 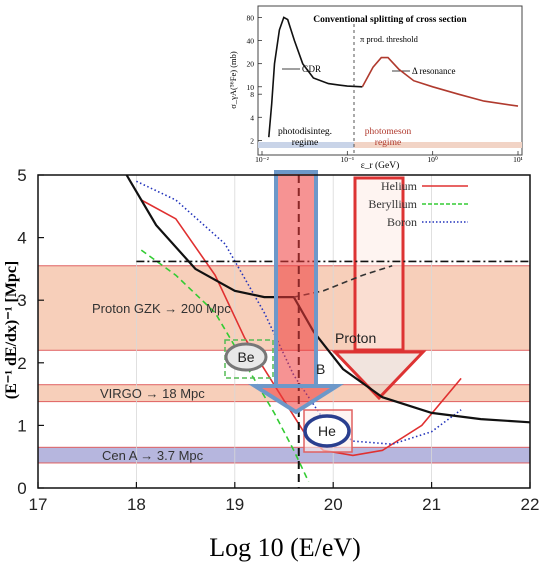 I want to click on inset-y-tick-label: 8, so click(x=252, y=94).